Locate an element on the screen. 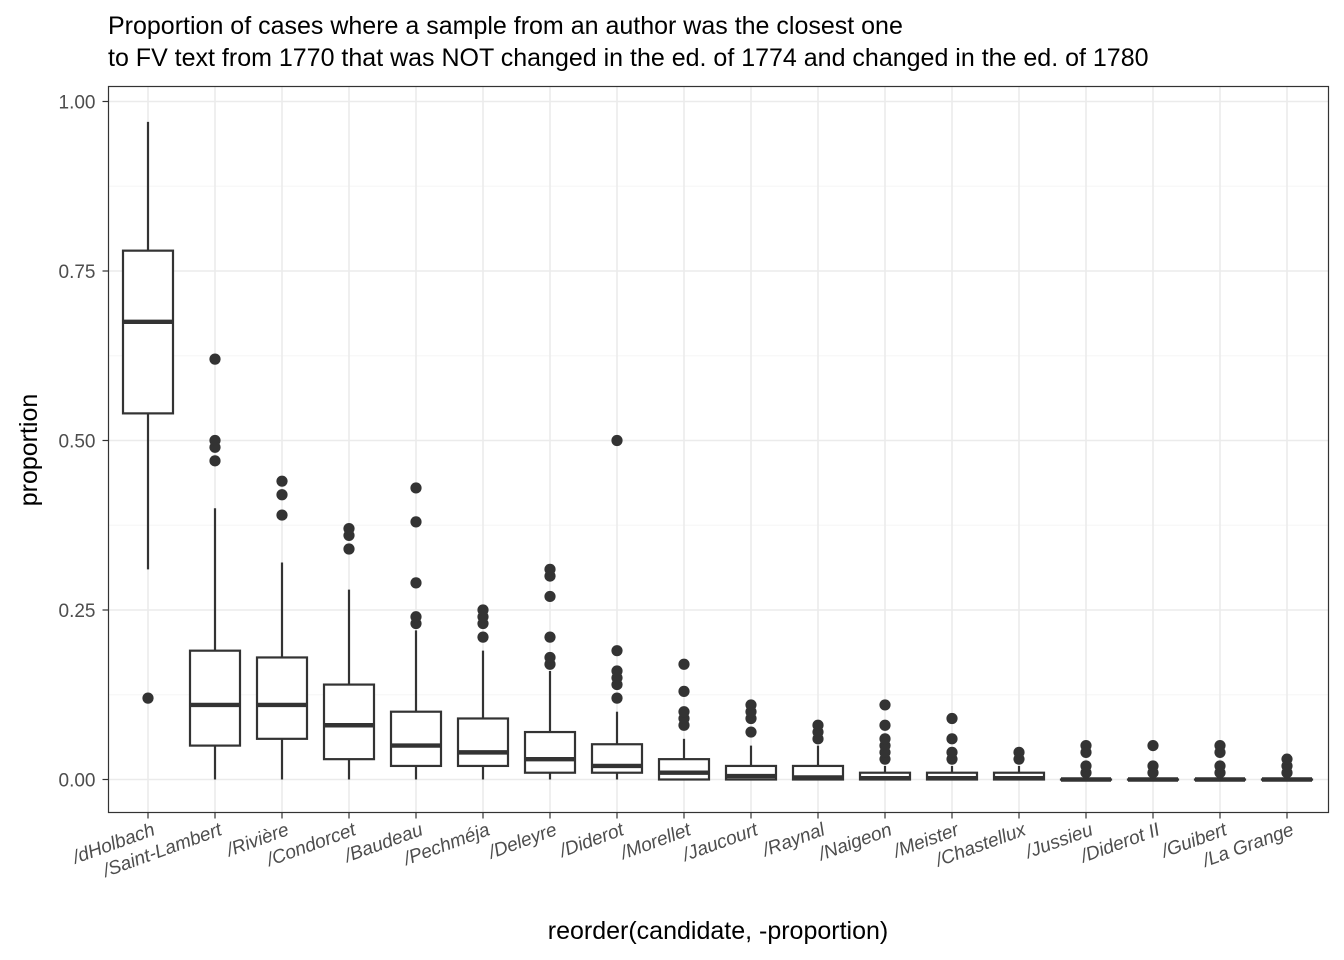 The height and width of the screenshot is (960, 1344). y-axis-title: proportion is located at coordinates (29, 450).